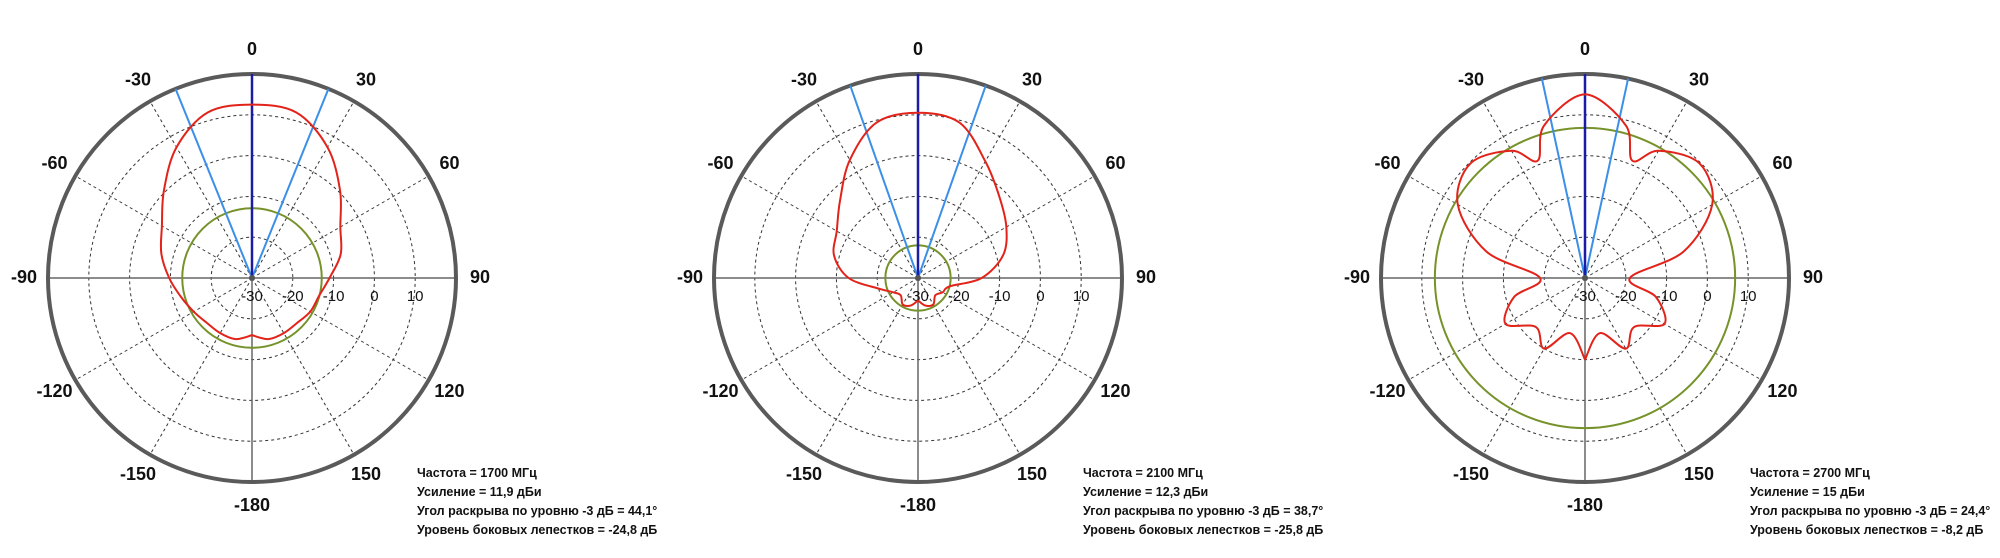 This screenshot has height=558, width=2000. What do you see at coordinates (479, 492) in the screenshot?
I see `annotation: Усиление = 11,9 дБи` at bounding box center [479, 492].